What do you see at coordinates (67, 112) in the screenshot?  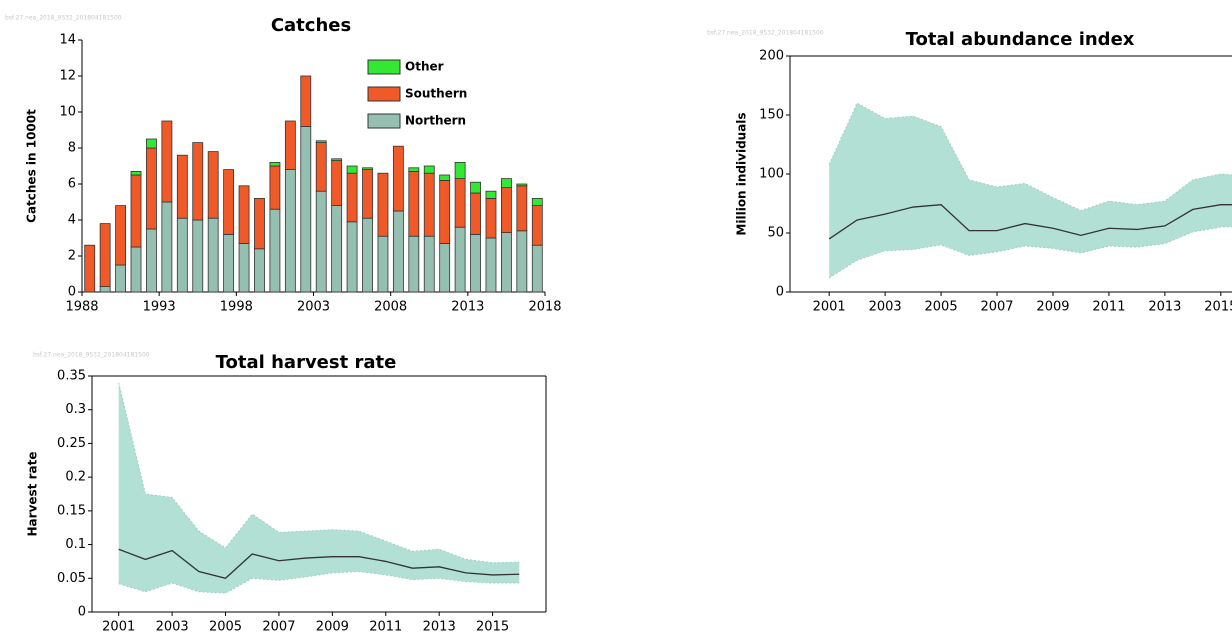 I see `y-tick-label: 10` at bounding box center [67, 112].